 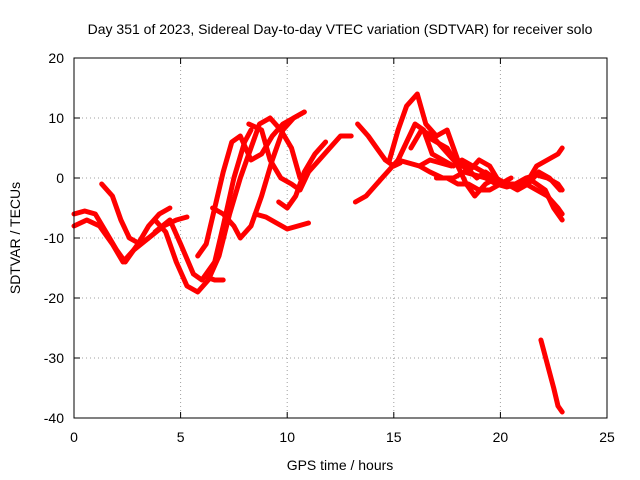 I want to click on y-axis-label: SDTVAR / TECUs, so click(x=15, y=238).